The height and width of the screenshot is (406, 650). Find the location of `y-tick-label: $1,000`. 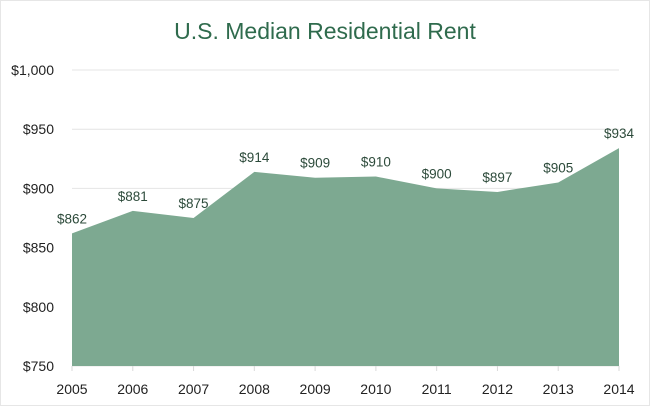

y-tick-label: $1,000 is located at coordinates (32, 70).